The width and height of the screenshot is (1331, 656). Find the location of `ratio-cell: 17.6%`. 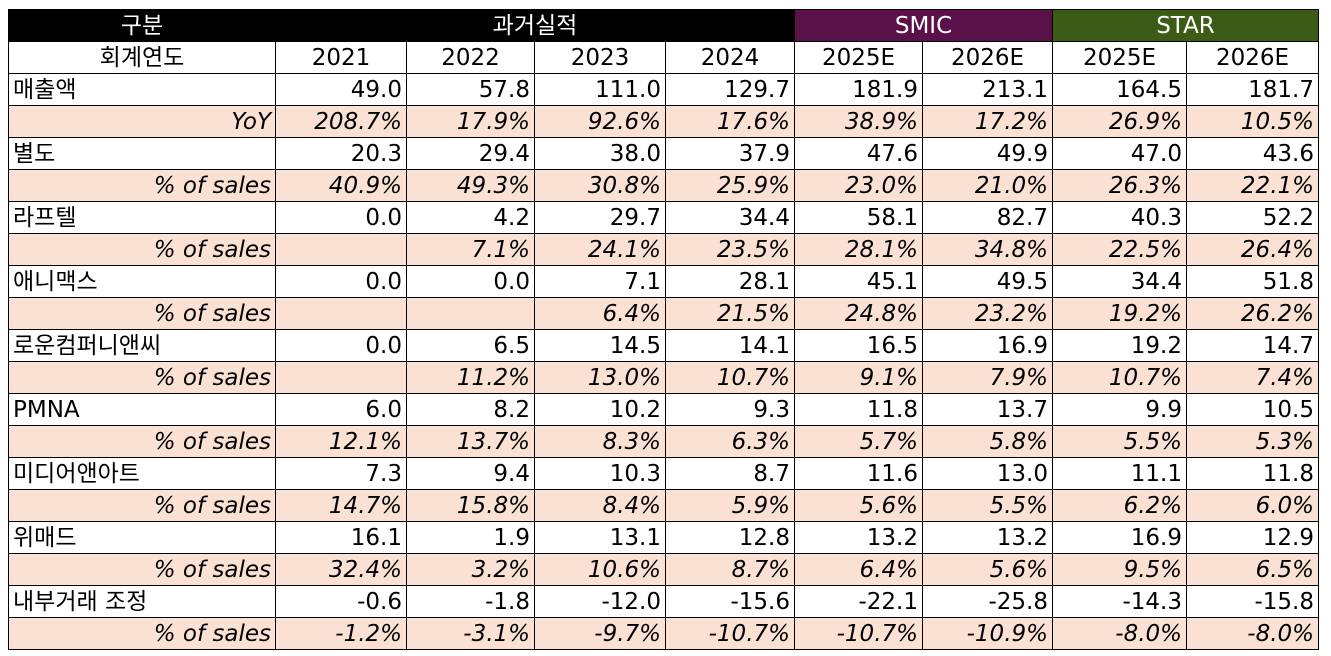

ratio-cell: 17.6% is located at coordinates (730, 121).